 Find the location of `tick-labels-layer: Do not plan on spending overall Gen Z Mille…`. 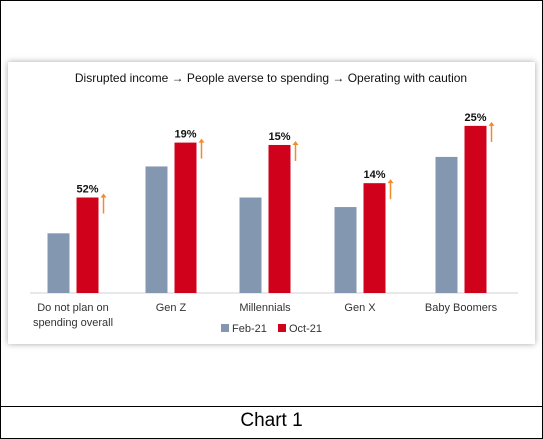

tick-labels-layer: Do not plan on spending overall Gen Z Mille… is located at coordinates (265, 315).